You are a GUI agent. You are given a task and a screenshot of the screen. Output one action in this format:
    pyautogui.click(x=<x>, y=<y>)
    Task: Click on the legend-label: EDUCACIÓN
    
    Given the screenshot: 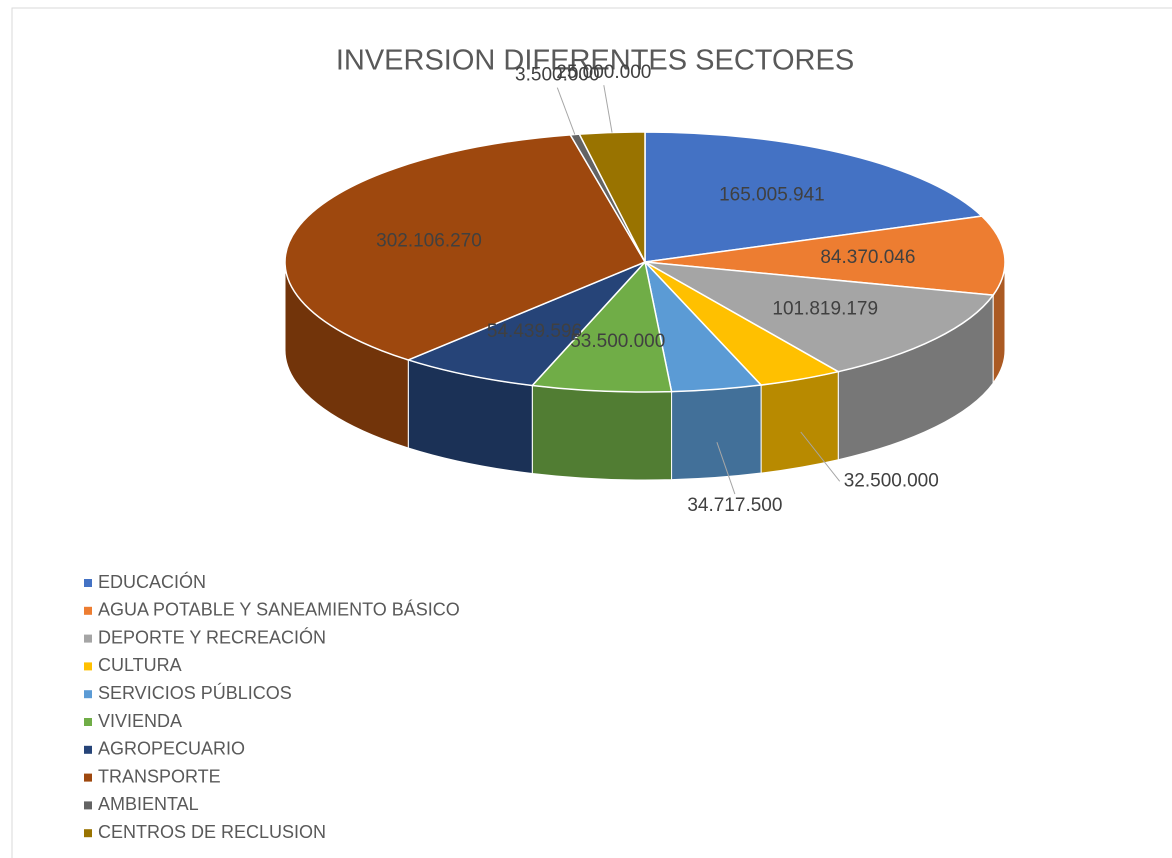 What is the action you would take?
    pyautogui.click(x=152, y=581)
    